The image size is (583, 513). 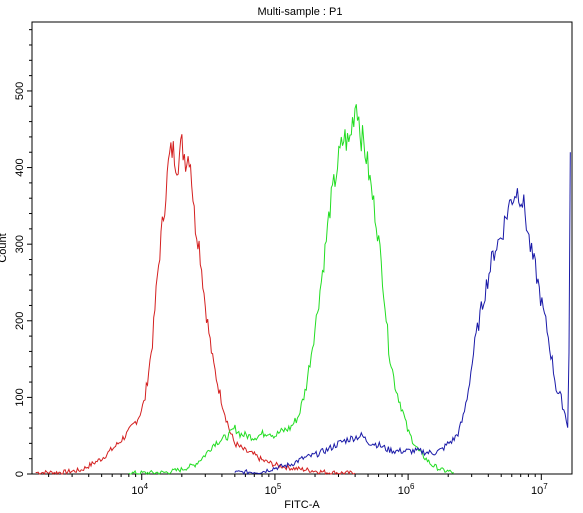 I want to click on x-tick-label: 10⁵, so click(x=273, y=489).